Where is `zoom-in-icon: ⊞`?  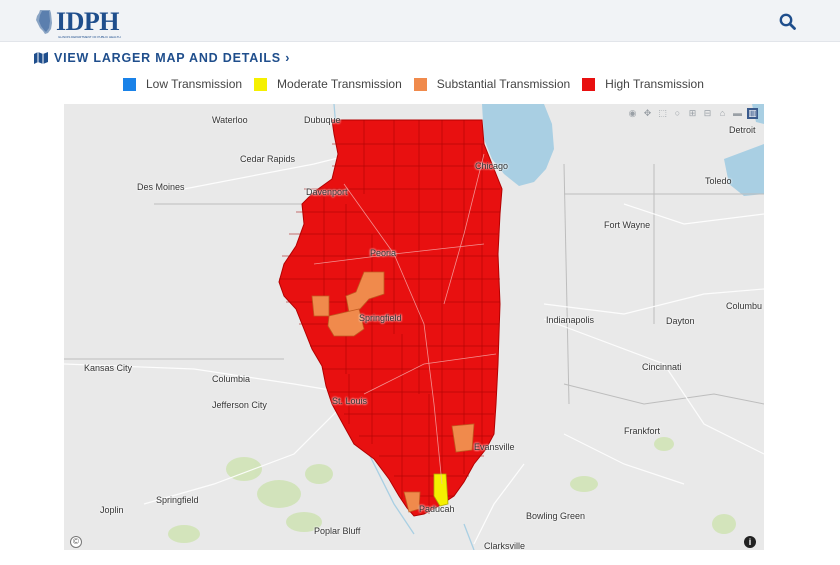 zoom-in-icon: ⊞ is located at coordinates (692, 113).